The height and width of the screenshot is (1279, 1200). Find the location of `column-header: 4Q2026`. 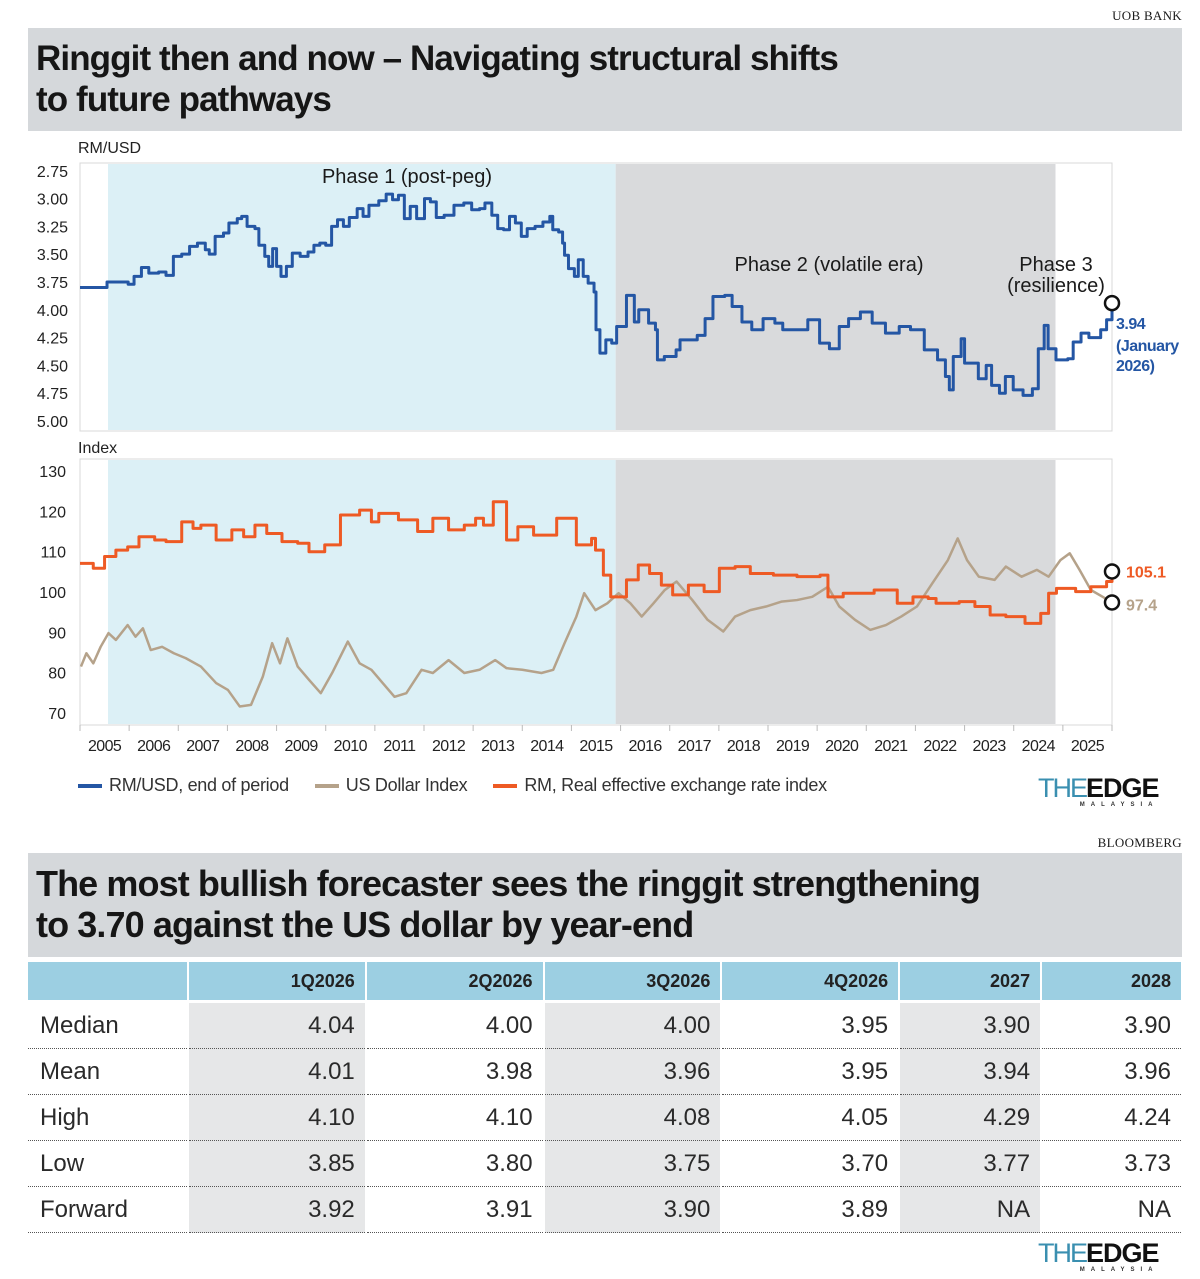

column-header: 4Q2026 is located at coordinates (810, 982).